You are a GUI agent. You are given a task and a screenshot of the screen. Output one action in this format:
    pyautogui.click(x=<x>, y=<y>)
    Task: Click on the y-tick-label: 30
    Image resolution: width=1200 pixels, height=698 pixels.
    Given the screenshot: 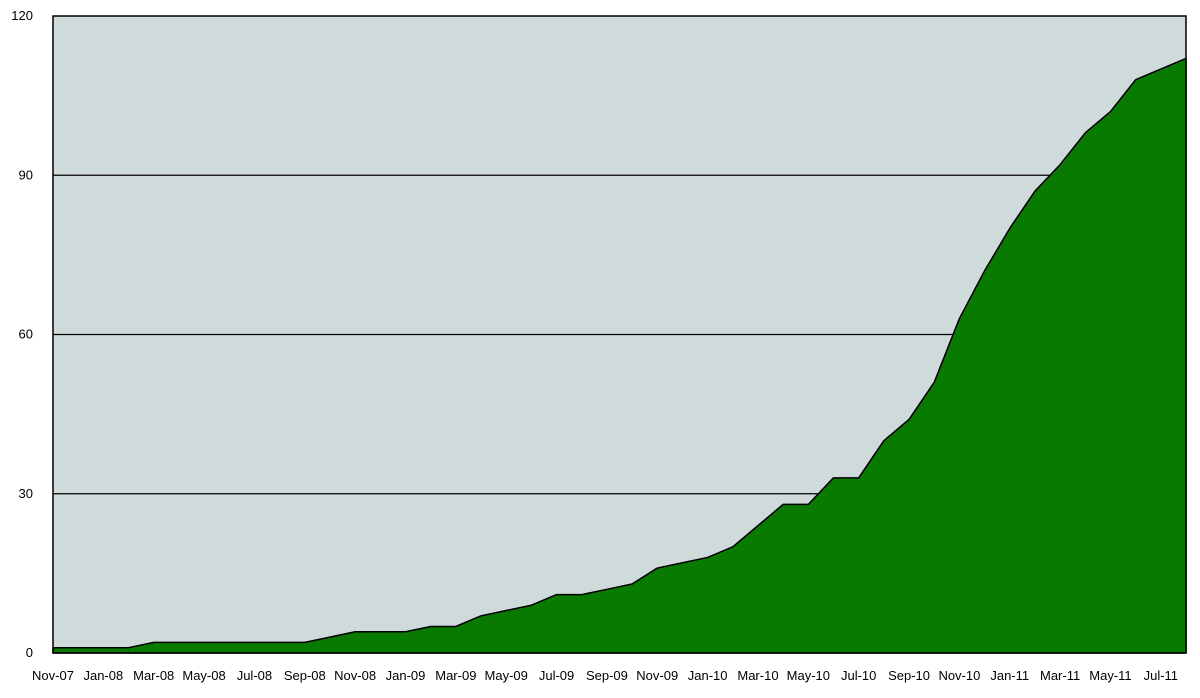 What is the action you would take?
    pyautogui.click(x=26, y=493)
    